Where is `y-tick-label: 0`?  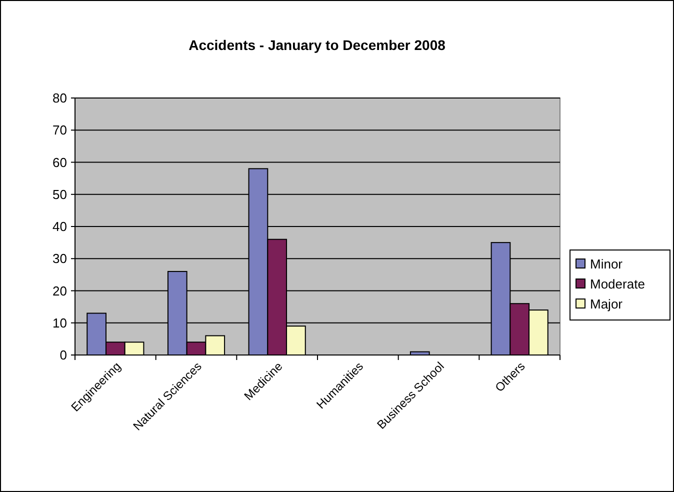 y-tick-label: 0 is located at coordinates (63, 355).